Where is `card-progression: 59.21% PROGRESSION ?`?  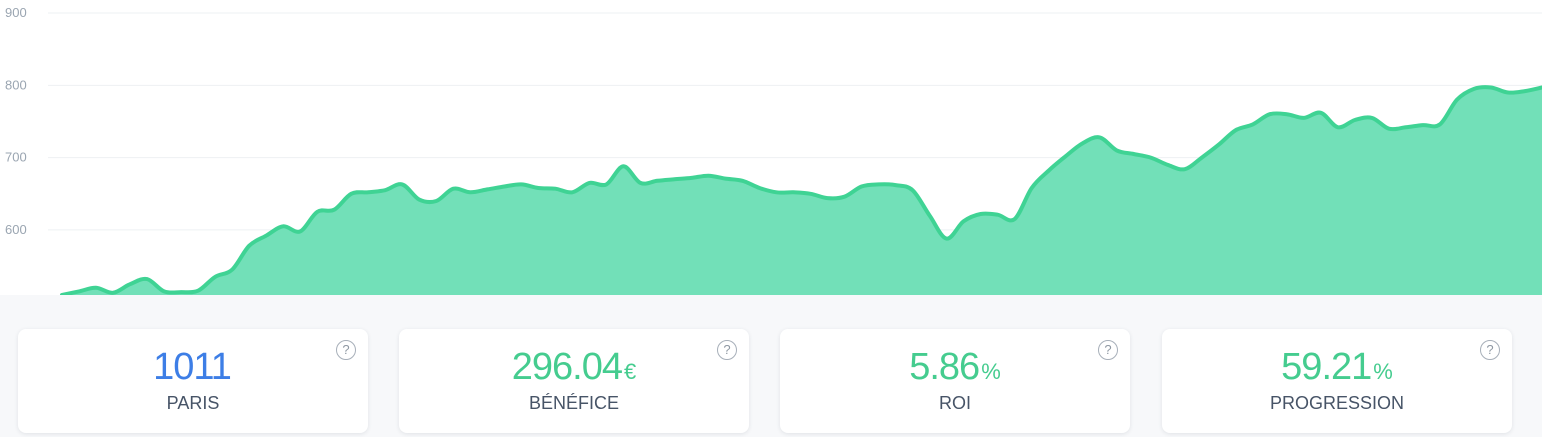 card-progression: 59.21% PROGRESSION ? is located at coordinates (1337, 381).